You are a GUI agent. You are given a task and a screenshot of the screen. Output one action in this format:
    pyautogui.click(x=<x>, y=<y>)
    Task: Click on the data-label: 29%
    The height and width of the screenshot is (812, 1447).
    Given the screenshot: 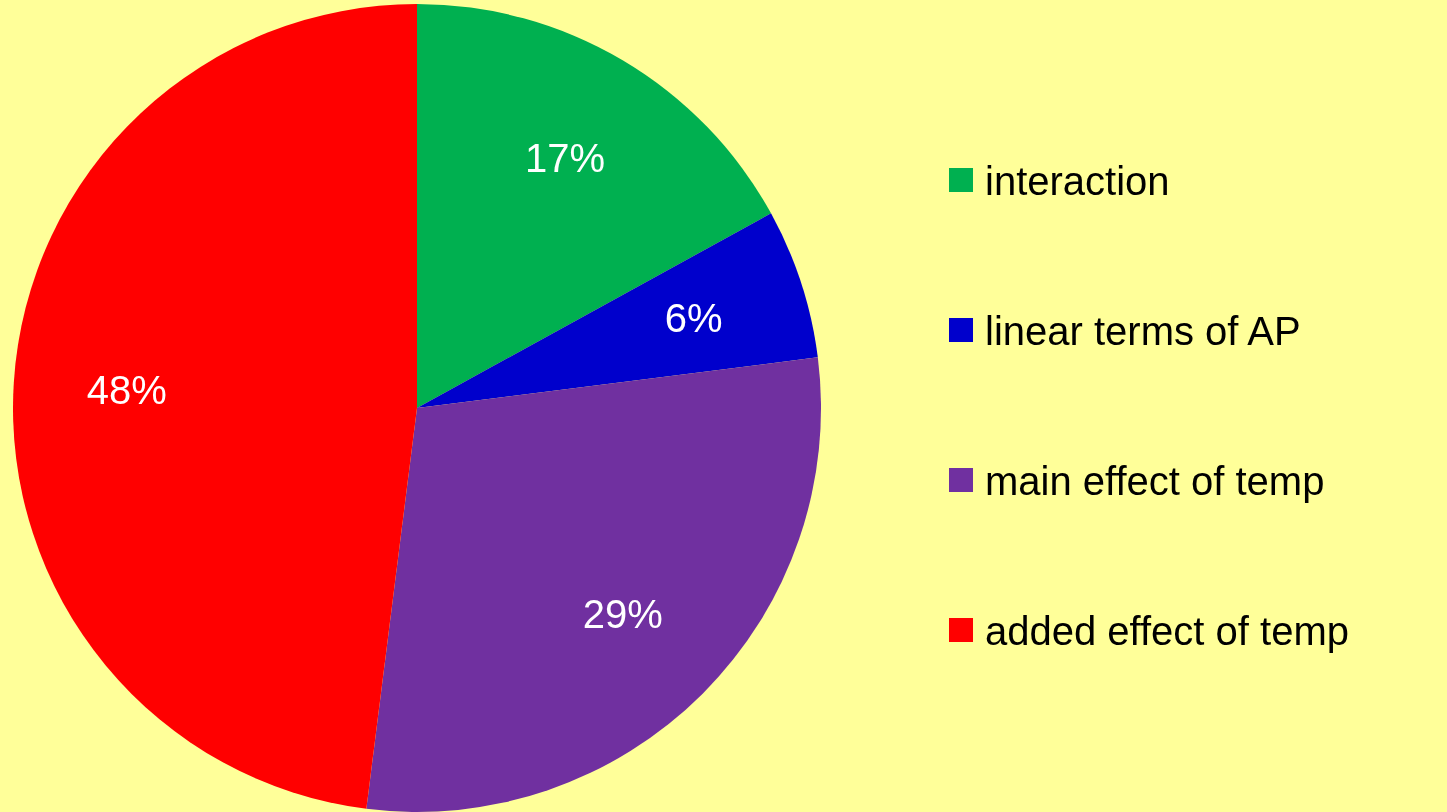 What is the action you would take?
    pyautogui.click(x=622, y=613)
    